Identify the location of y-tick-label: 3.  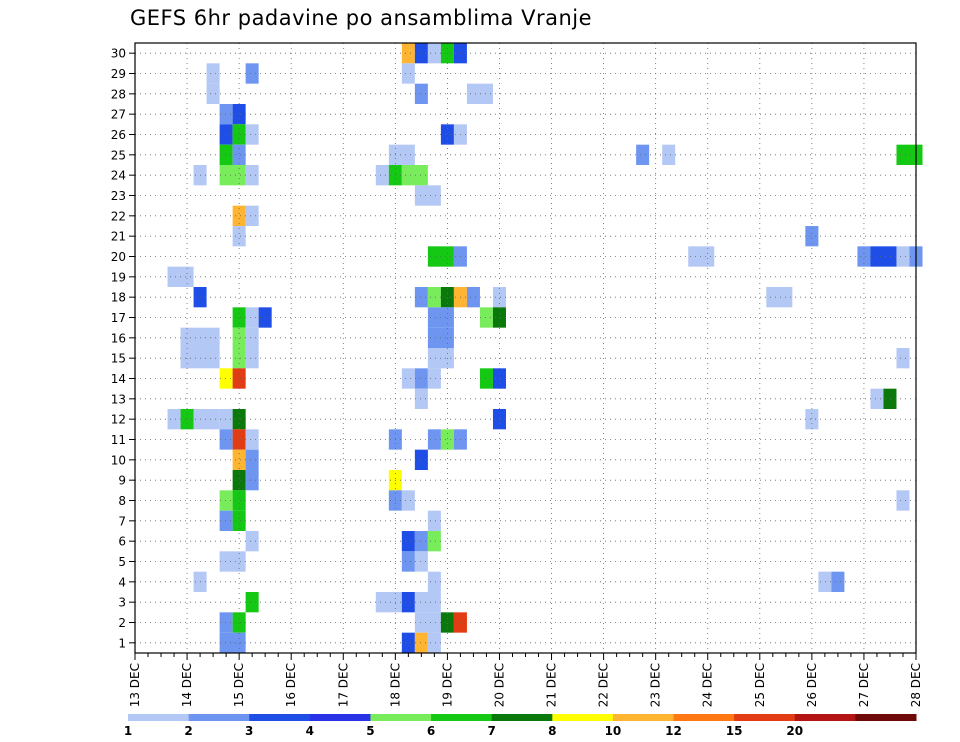
(122, 603).